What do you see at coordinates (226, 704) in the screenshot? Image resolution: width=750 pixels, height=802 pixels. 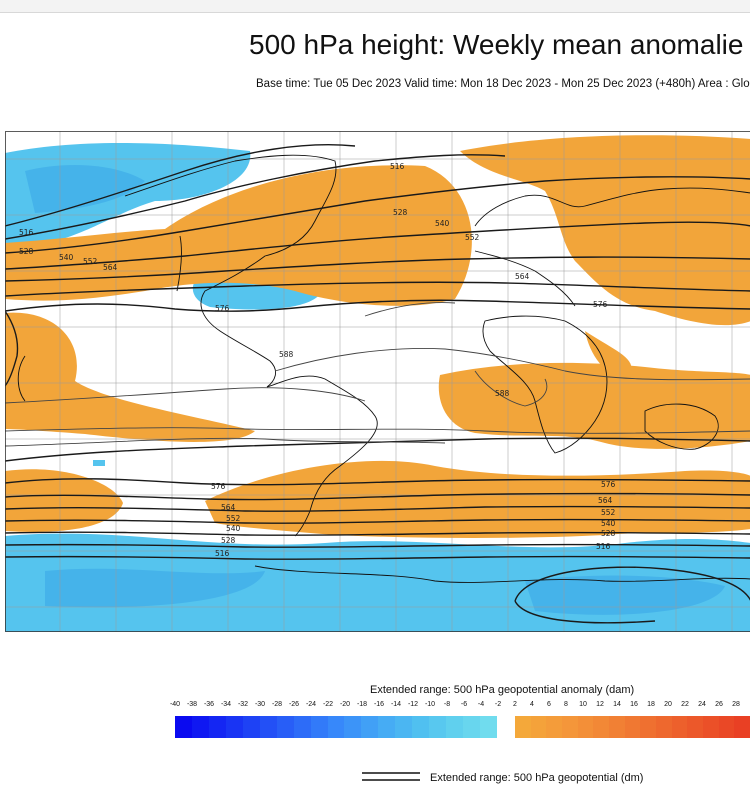 I see `legend-tick-label: -34` at bounding box center [226, 704].